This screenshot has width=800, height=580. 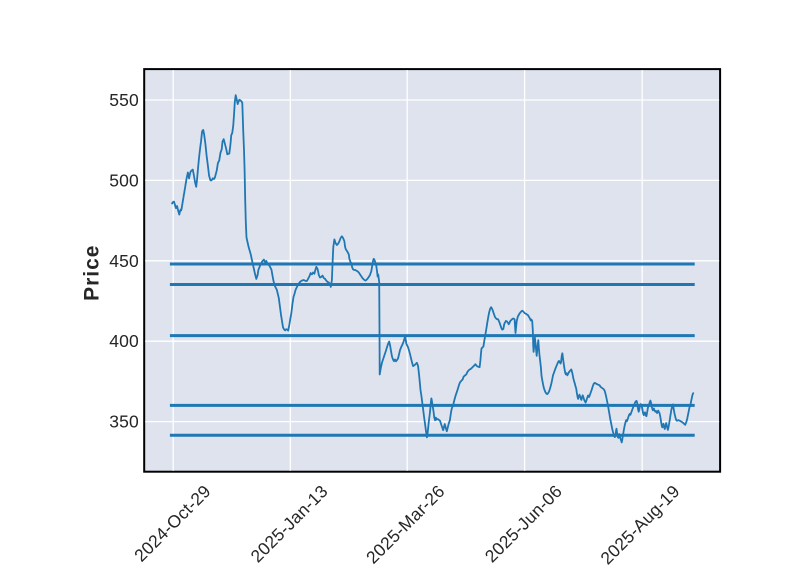 What do you see at coordinates (124, 100) in the screenshot?
I see `svg-text: 550` at bounding box center [124, 100].